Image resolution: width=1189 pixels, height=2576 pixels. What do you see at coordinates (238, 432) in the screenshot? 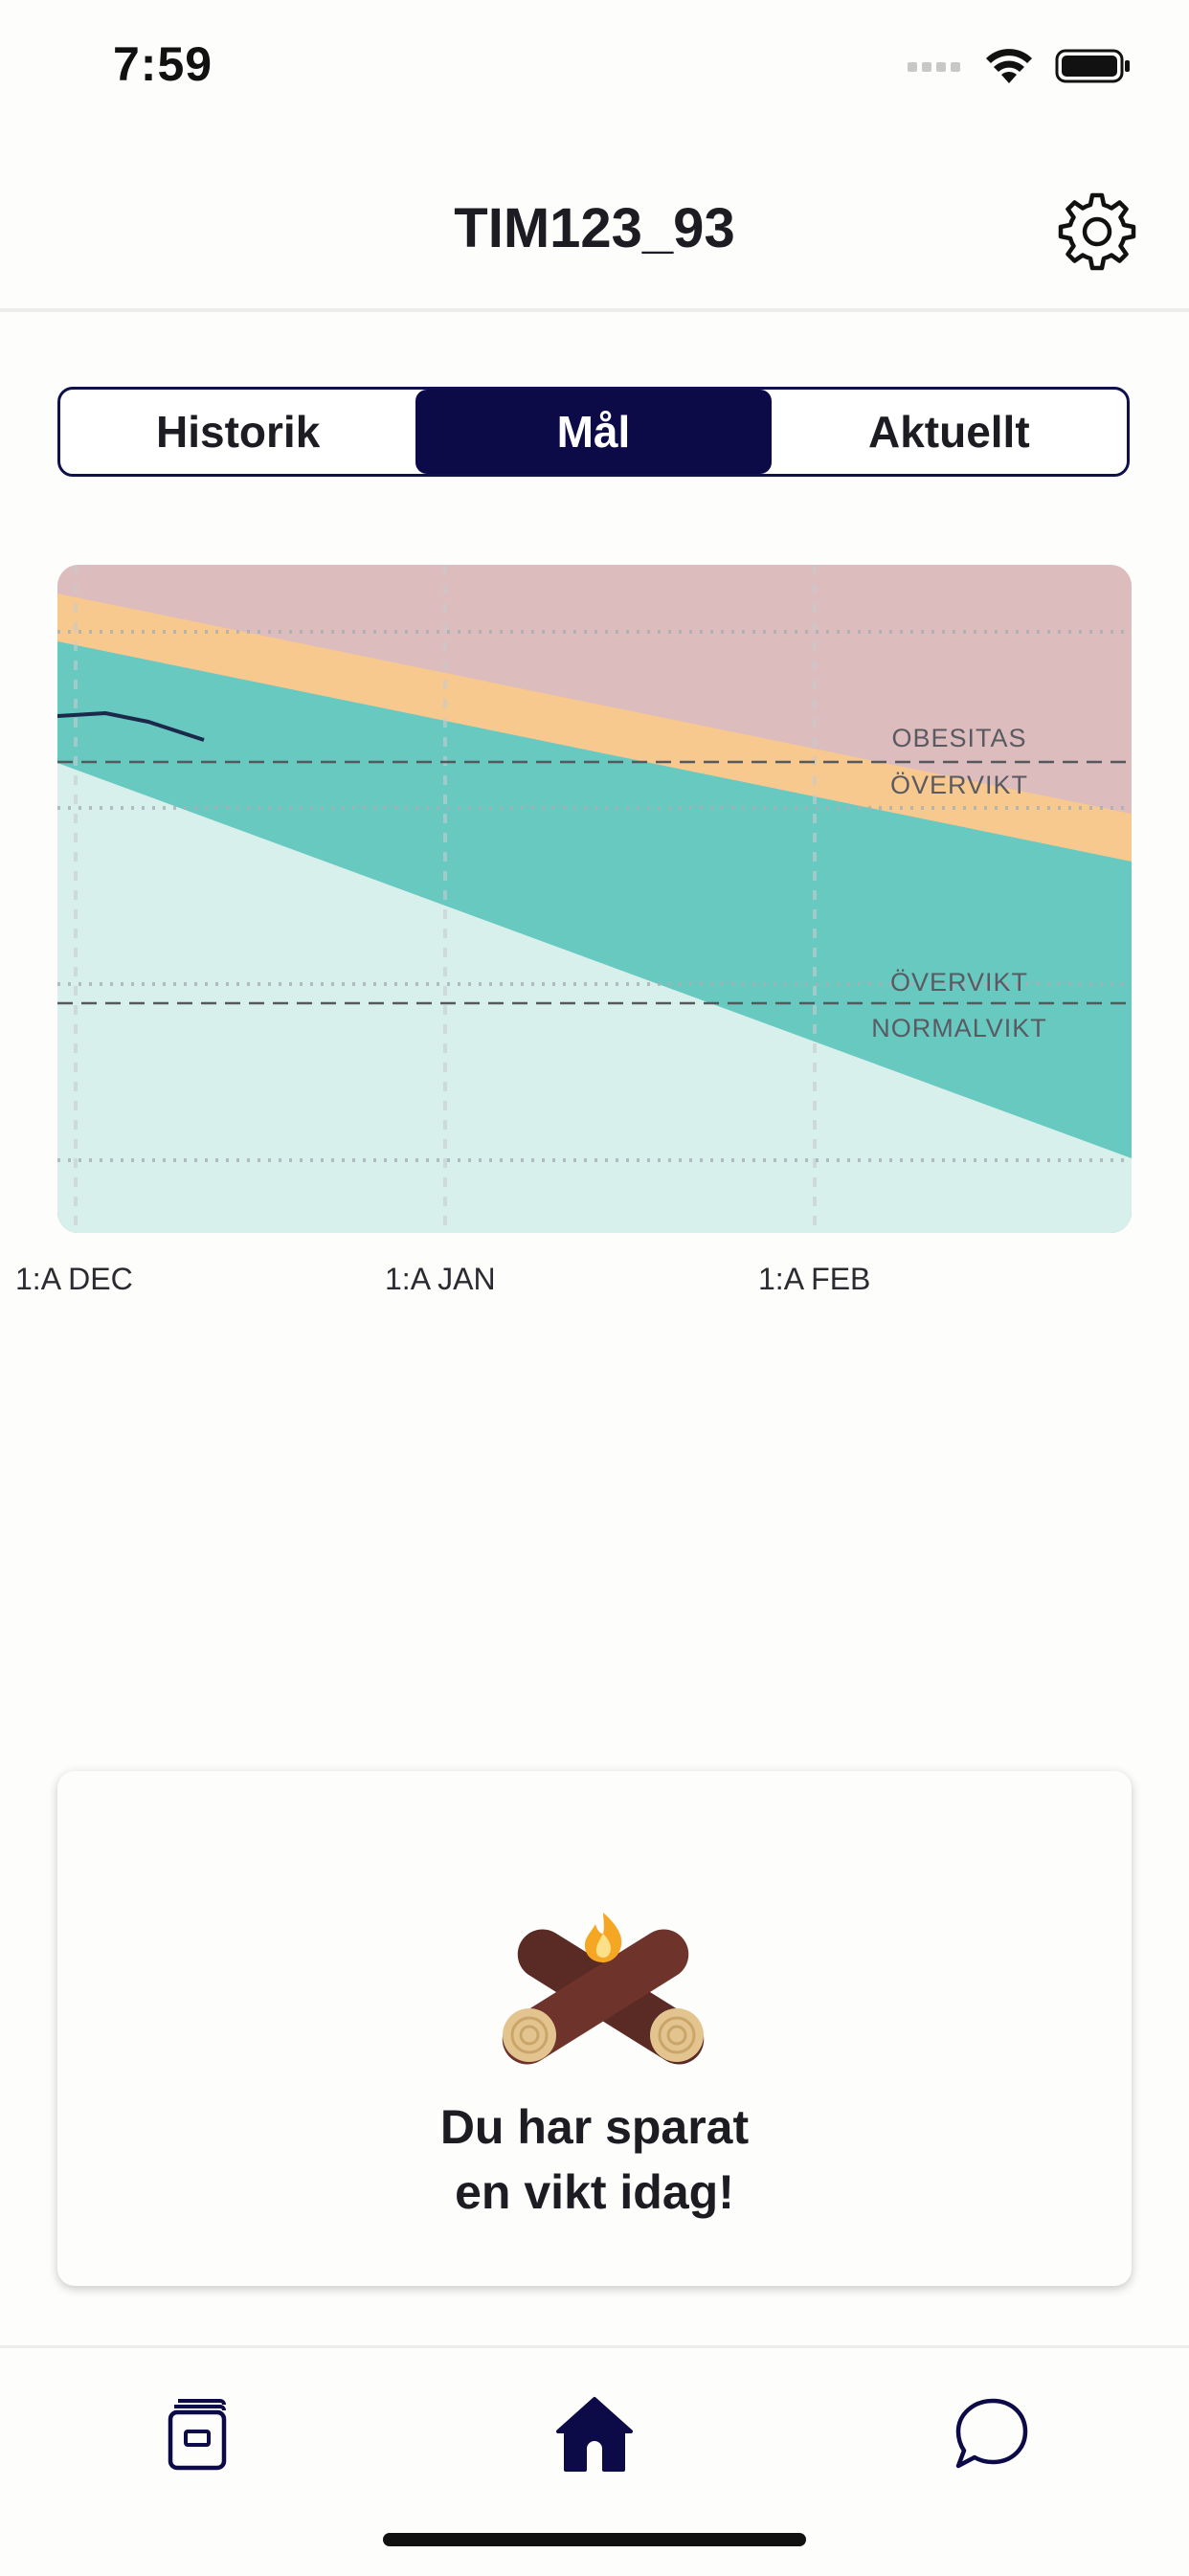
I see `tab-historik: Historik` at bounding box center [238, 432].